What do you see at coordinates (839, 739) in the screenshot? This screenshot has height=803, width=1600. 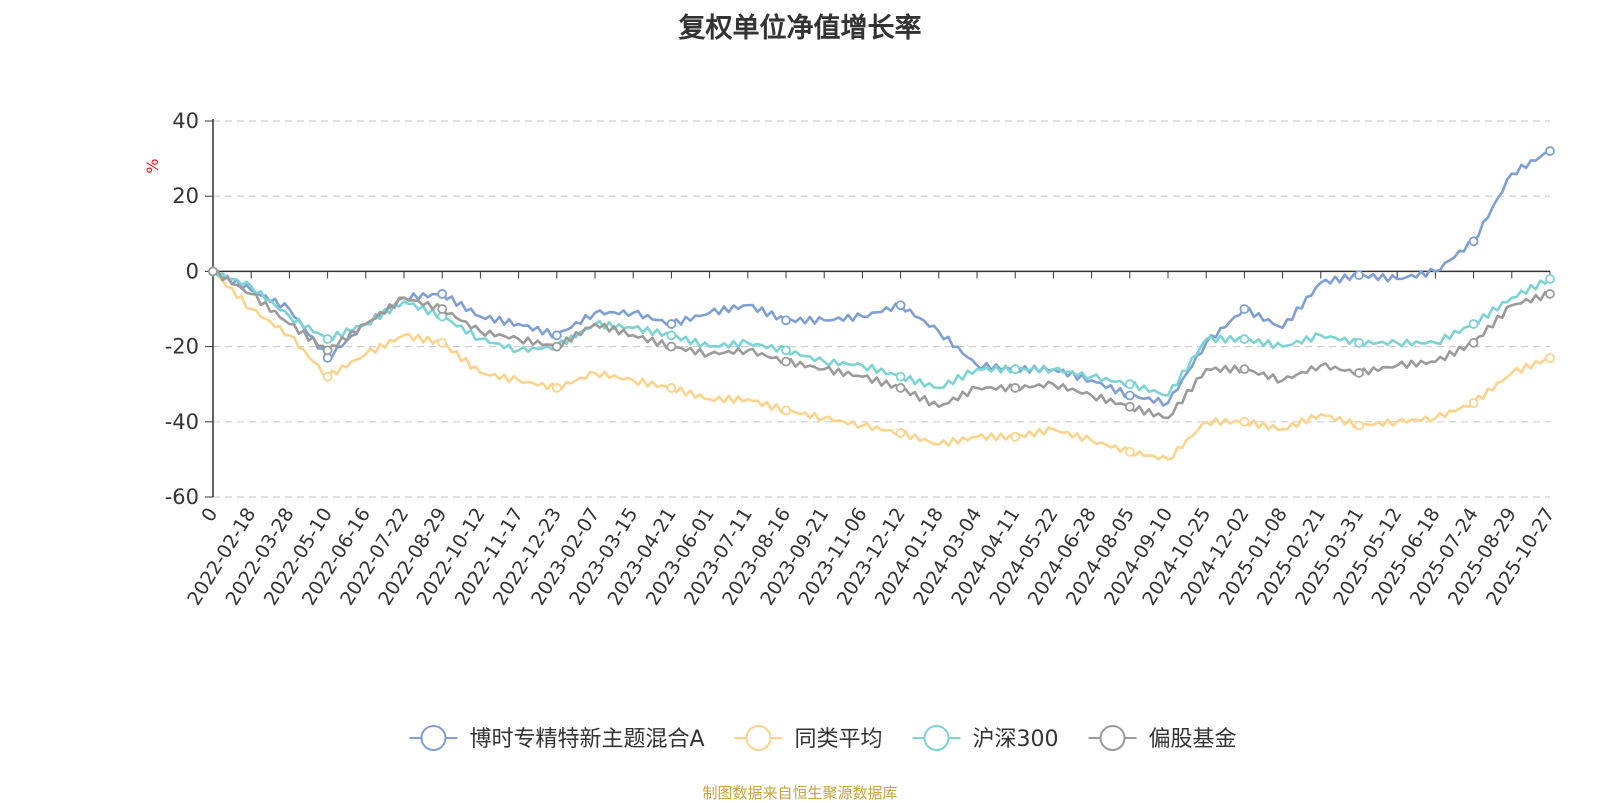 I see `legend-label: 同类平均` at bounding box center [839, 739].